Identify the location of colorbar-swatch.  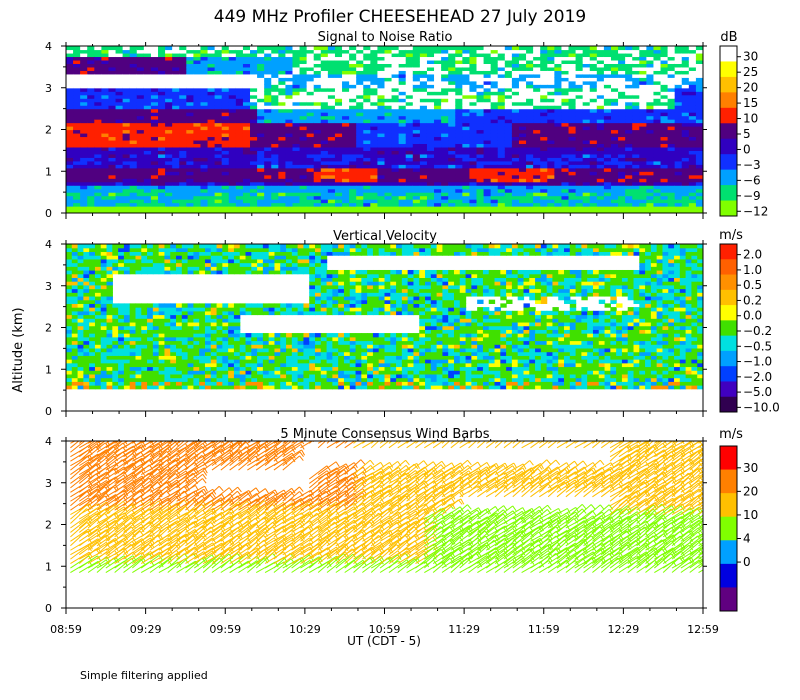
(728, 100).